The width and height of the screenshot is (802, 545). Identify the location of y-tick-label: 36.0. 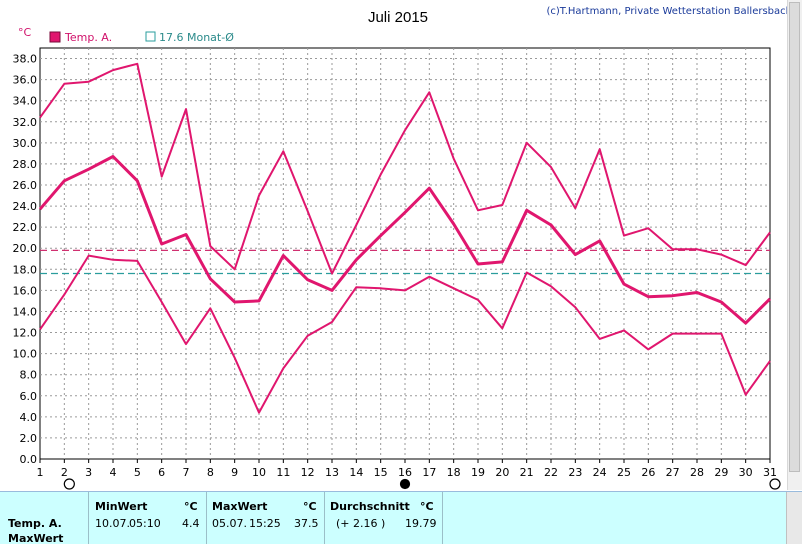
(25, 80).